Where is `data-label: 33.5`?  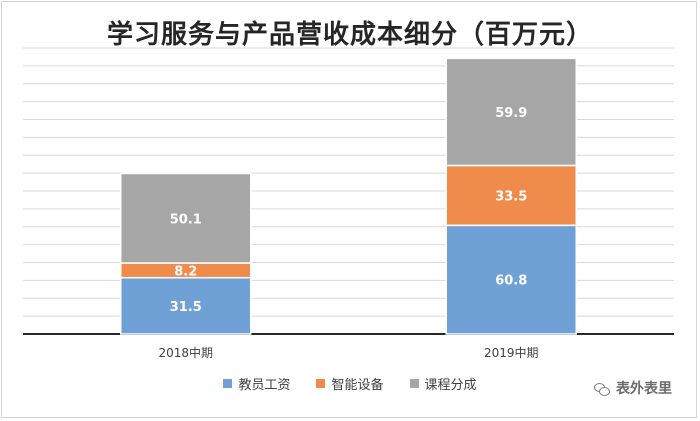
data-label: 33.5 is located at coordinates (511, 196).